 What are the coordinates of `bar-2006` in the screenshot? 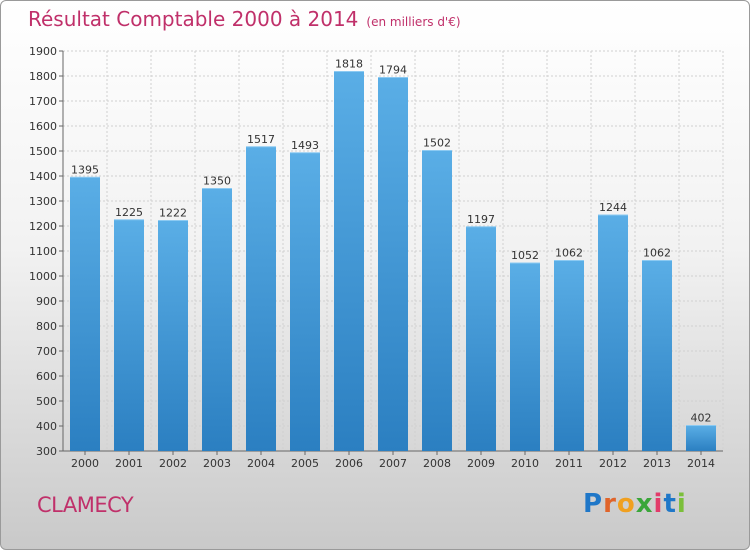 It's located at (349, 261).